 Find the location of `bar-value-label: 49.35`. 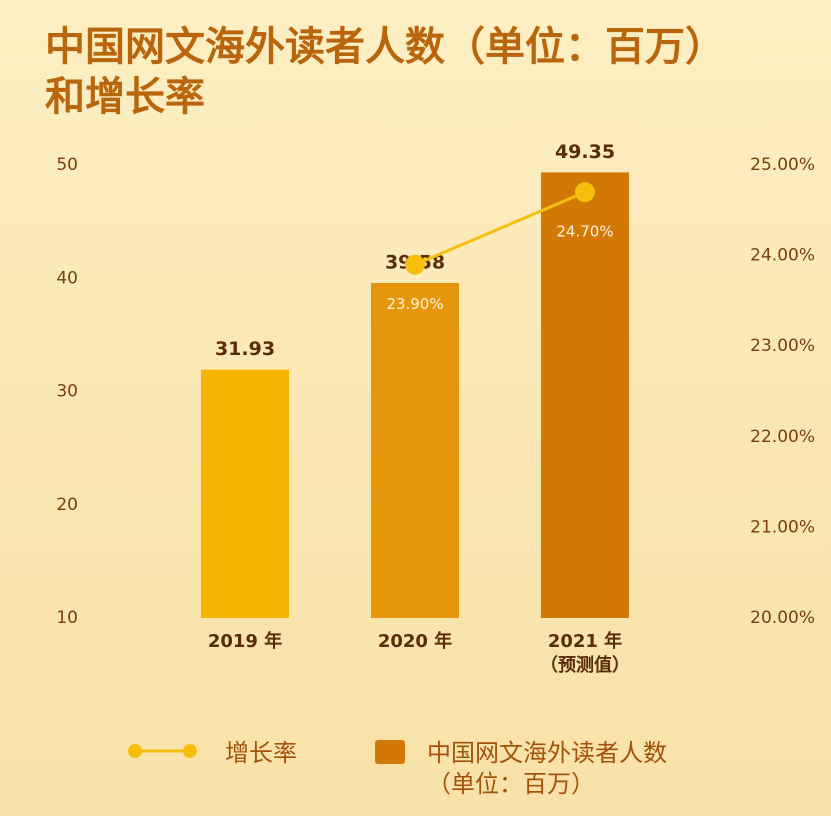

bar-value-label: 49.35 is located at coordinates (585, 152).